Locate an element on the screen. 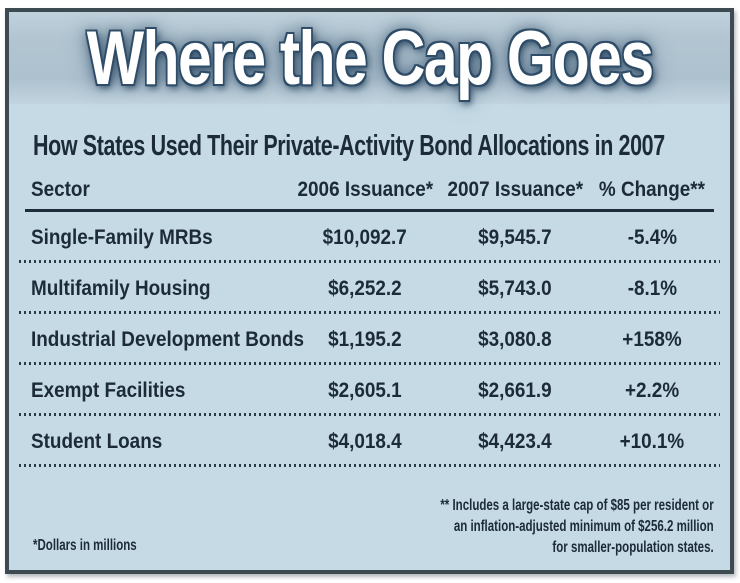 Image resolution: width=740 pixels, height=583 pixels. cell-sector: Industrial Development Bonds is located at coordinates (168, 339).